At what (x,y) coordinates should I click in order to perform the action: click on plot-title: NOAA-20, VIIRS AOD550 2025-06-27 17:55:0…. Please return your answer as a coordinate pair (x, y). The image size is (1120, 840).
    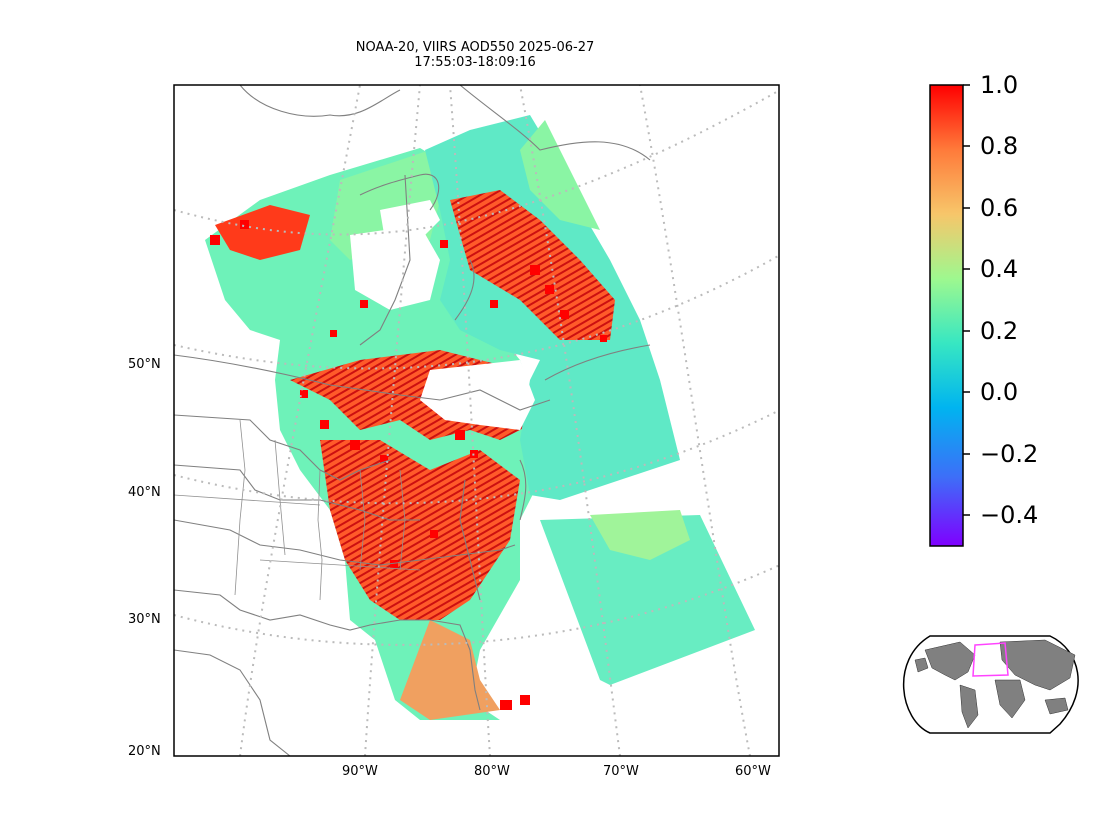
    Looking at the image, I should click on (475, 55).